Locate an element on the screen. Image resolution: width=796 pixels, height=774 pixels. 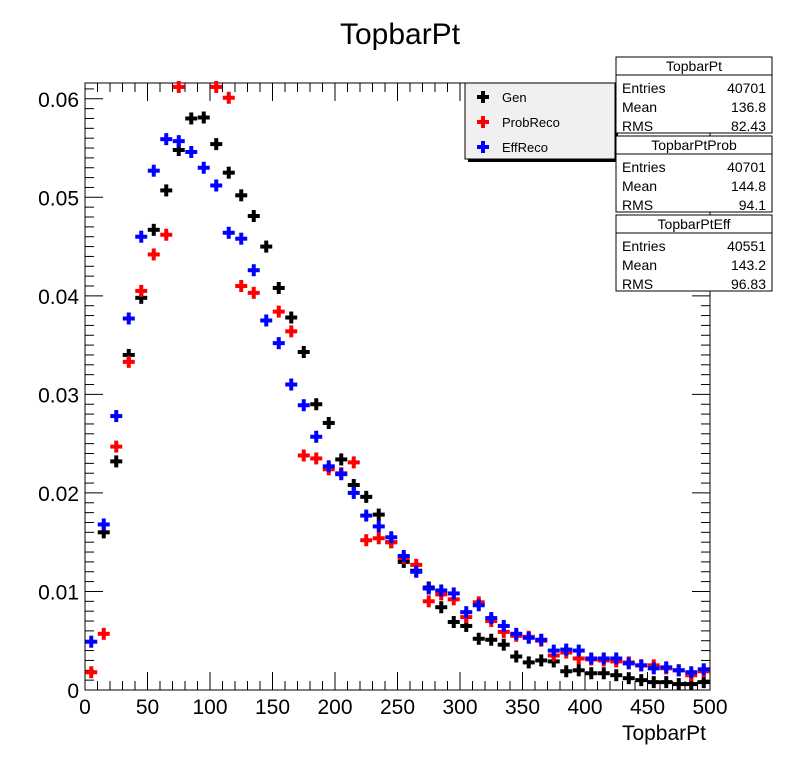
stats-box-title: TopbarPtProb is located at coordinates (694, 145).